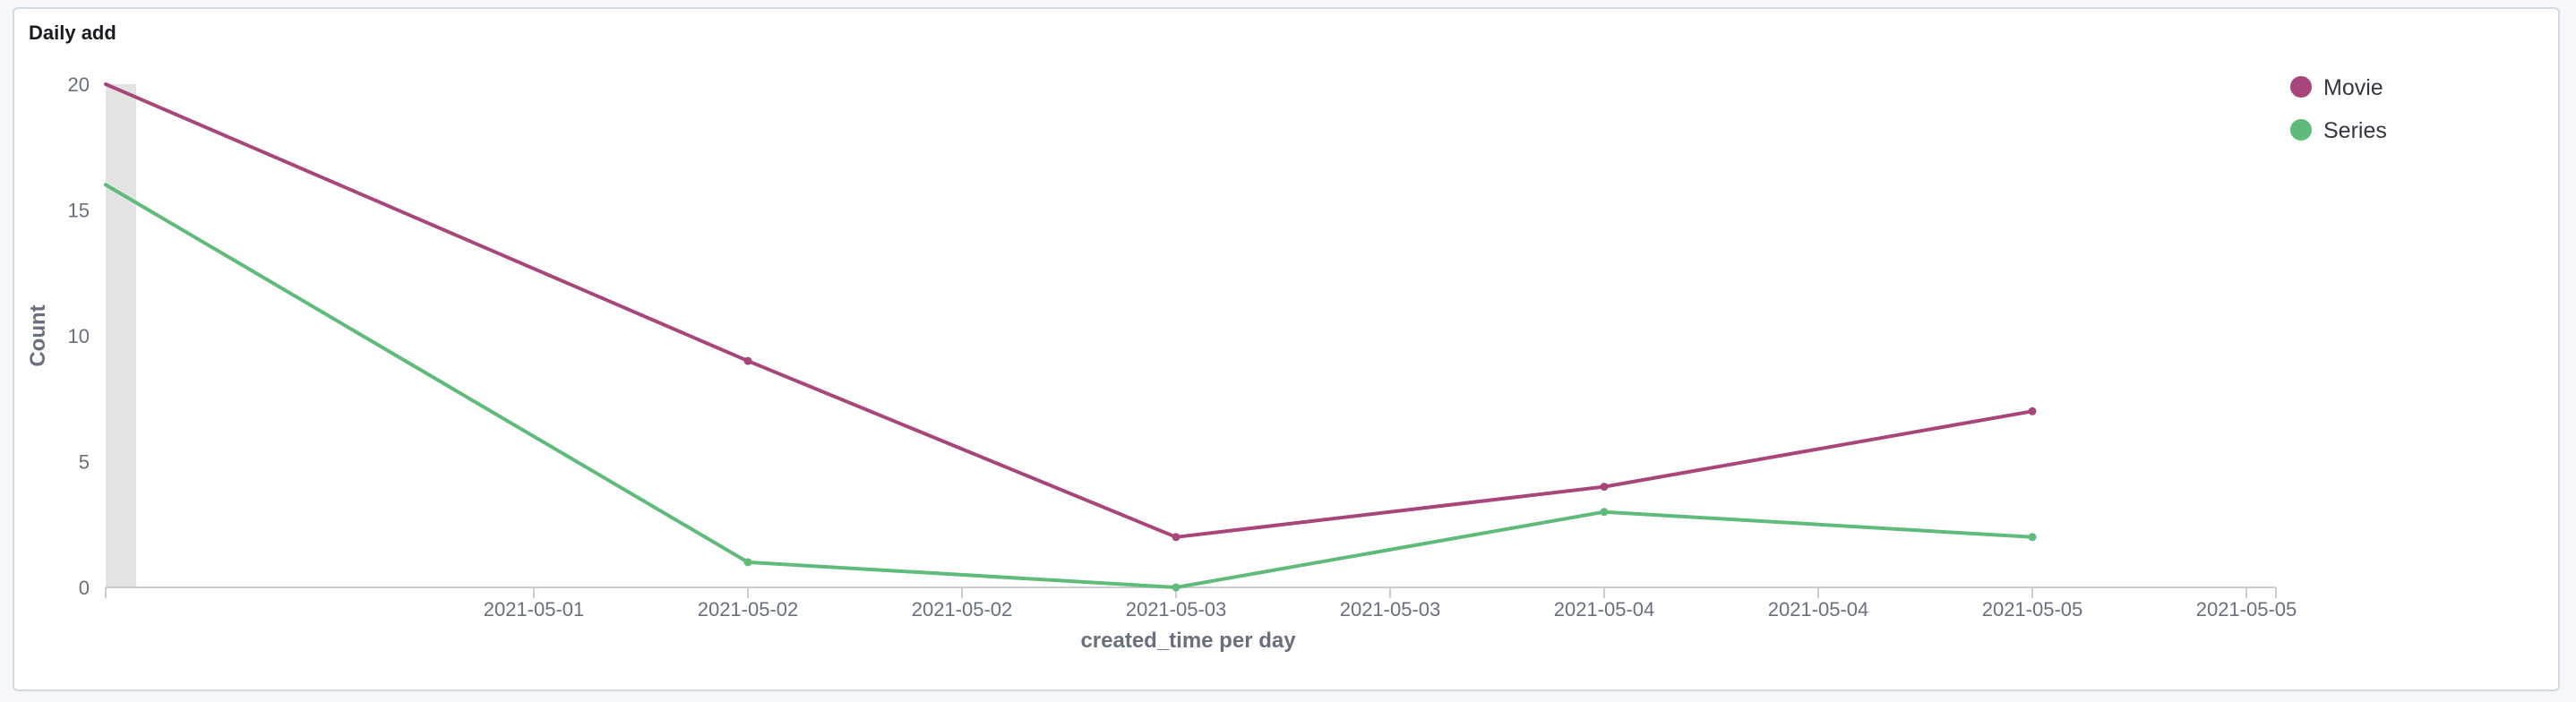 The image size is (2576, 702). Describe the element at coordinates (79, 211) in the screenshot. I see `y-tick-label: 15` at that location.